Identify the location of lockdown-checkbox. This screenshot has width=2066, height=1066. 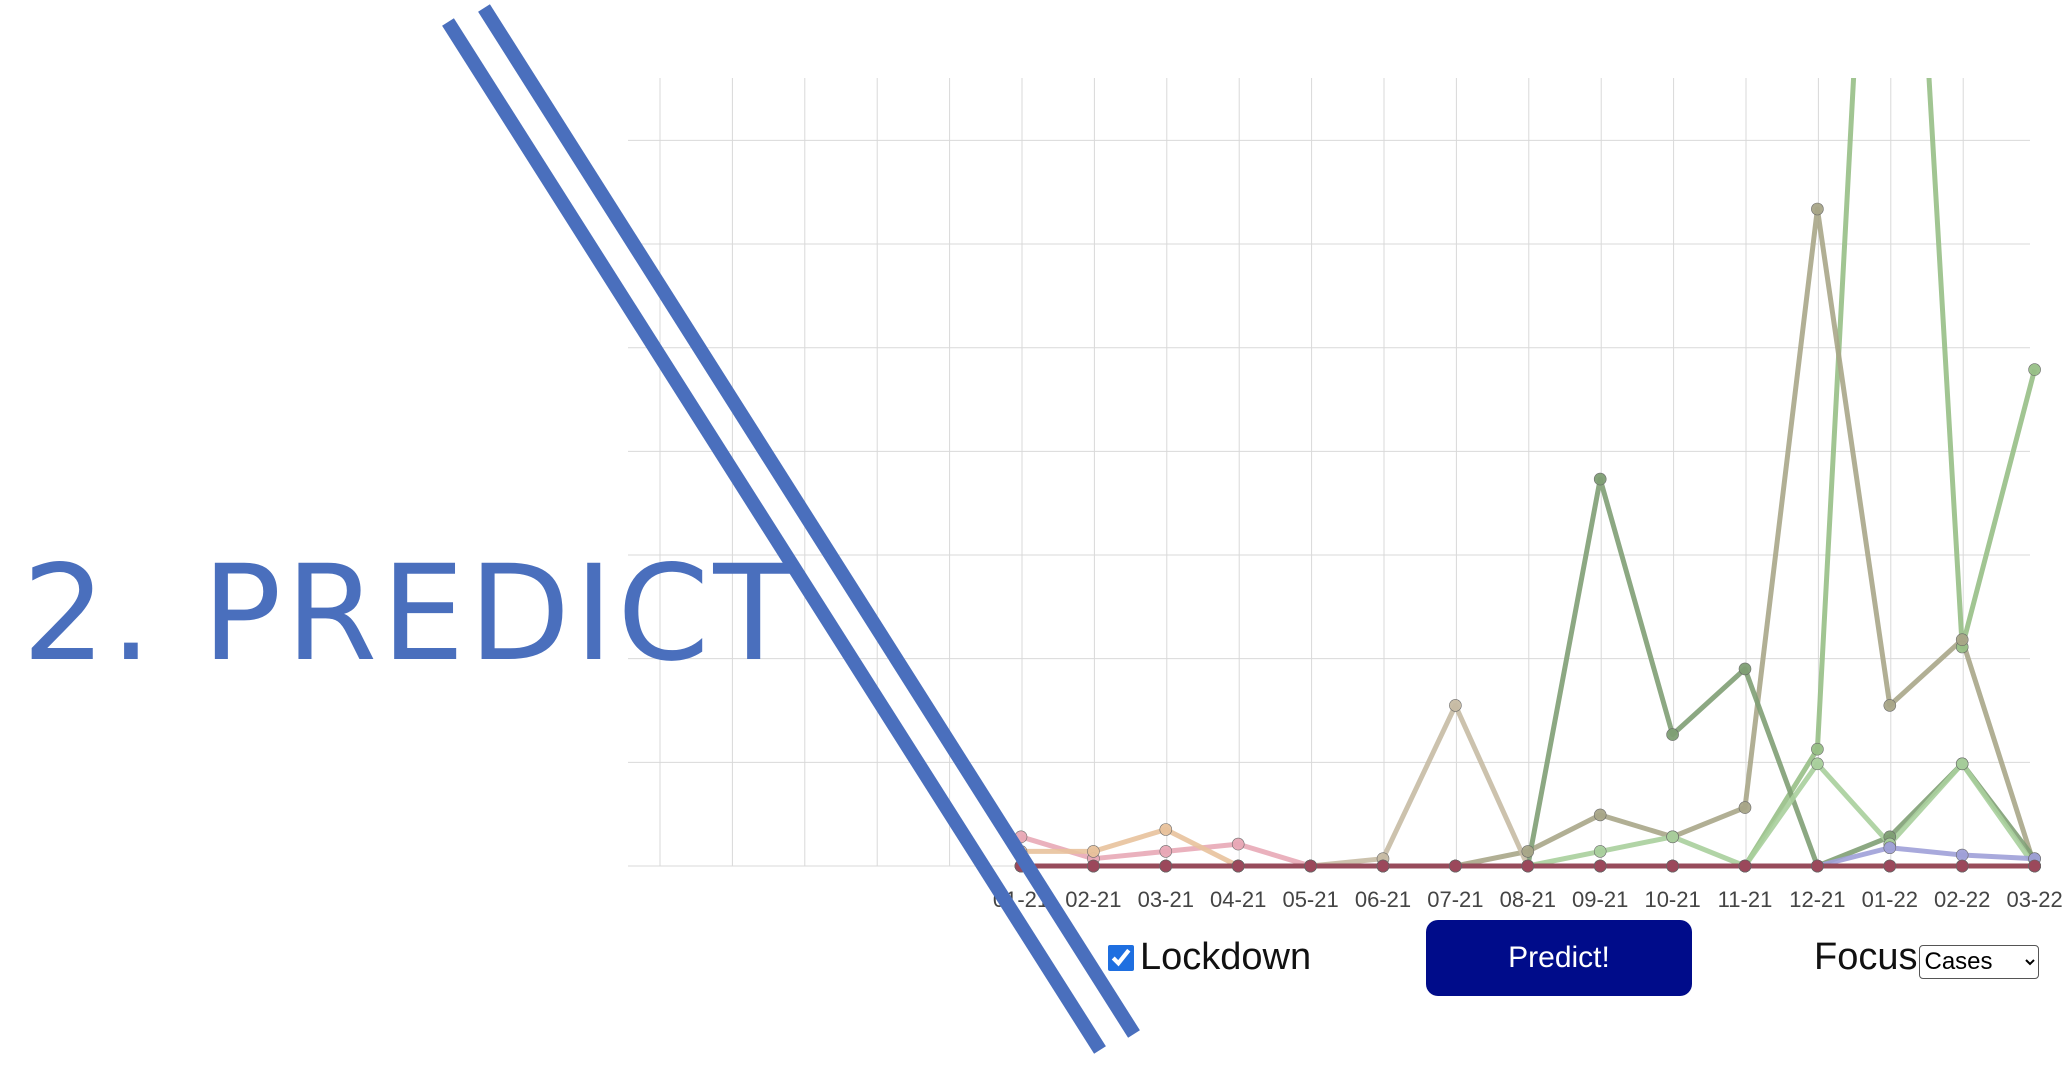
(1121, 957).